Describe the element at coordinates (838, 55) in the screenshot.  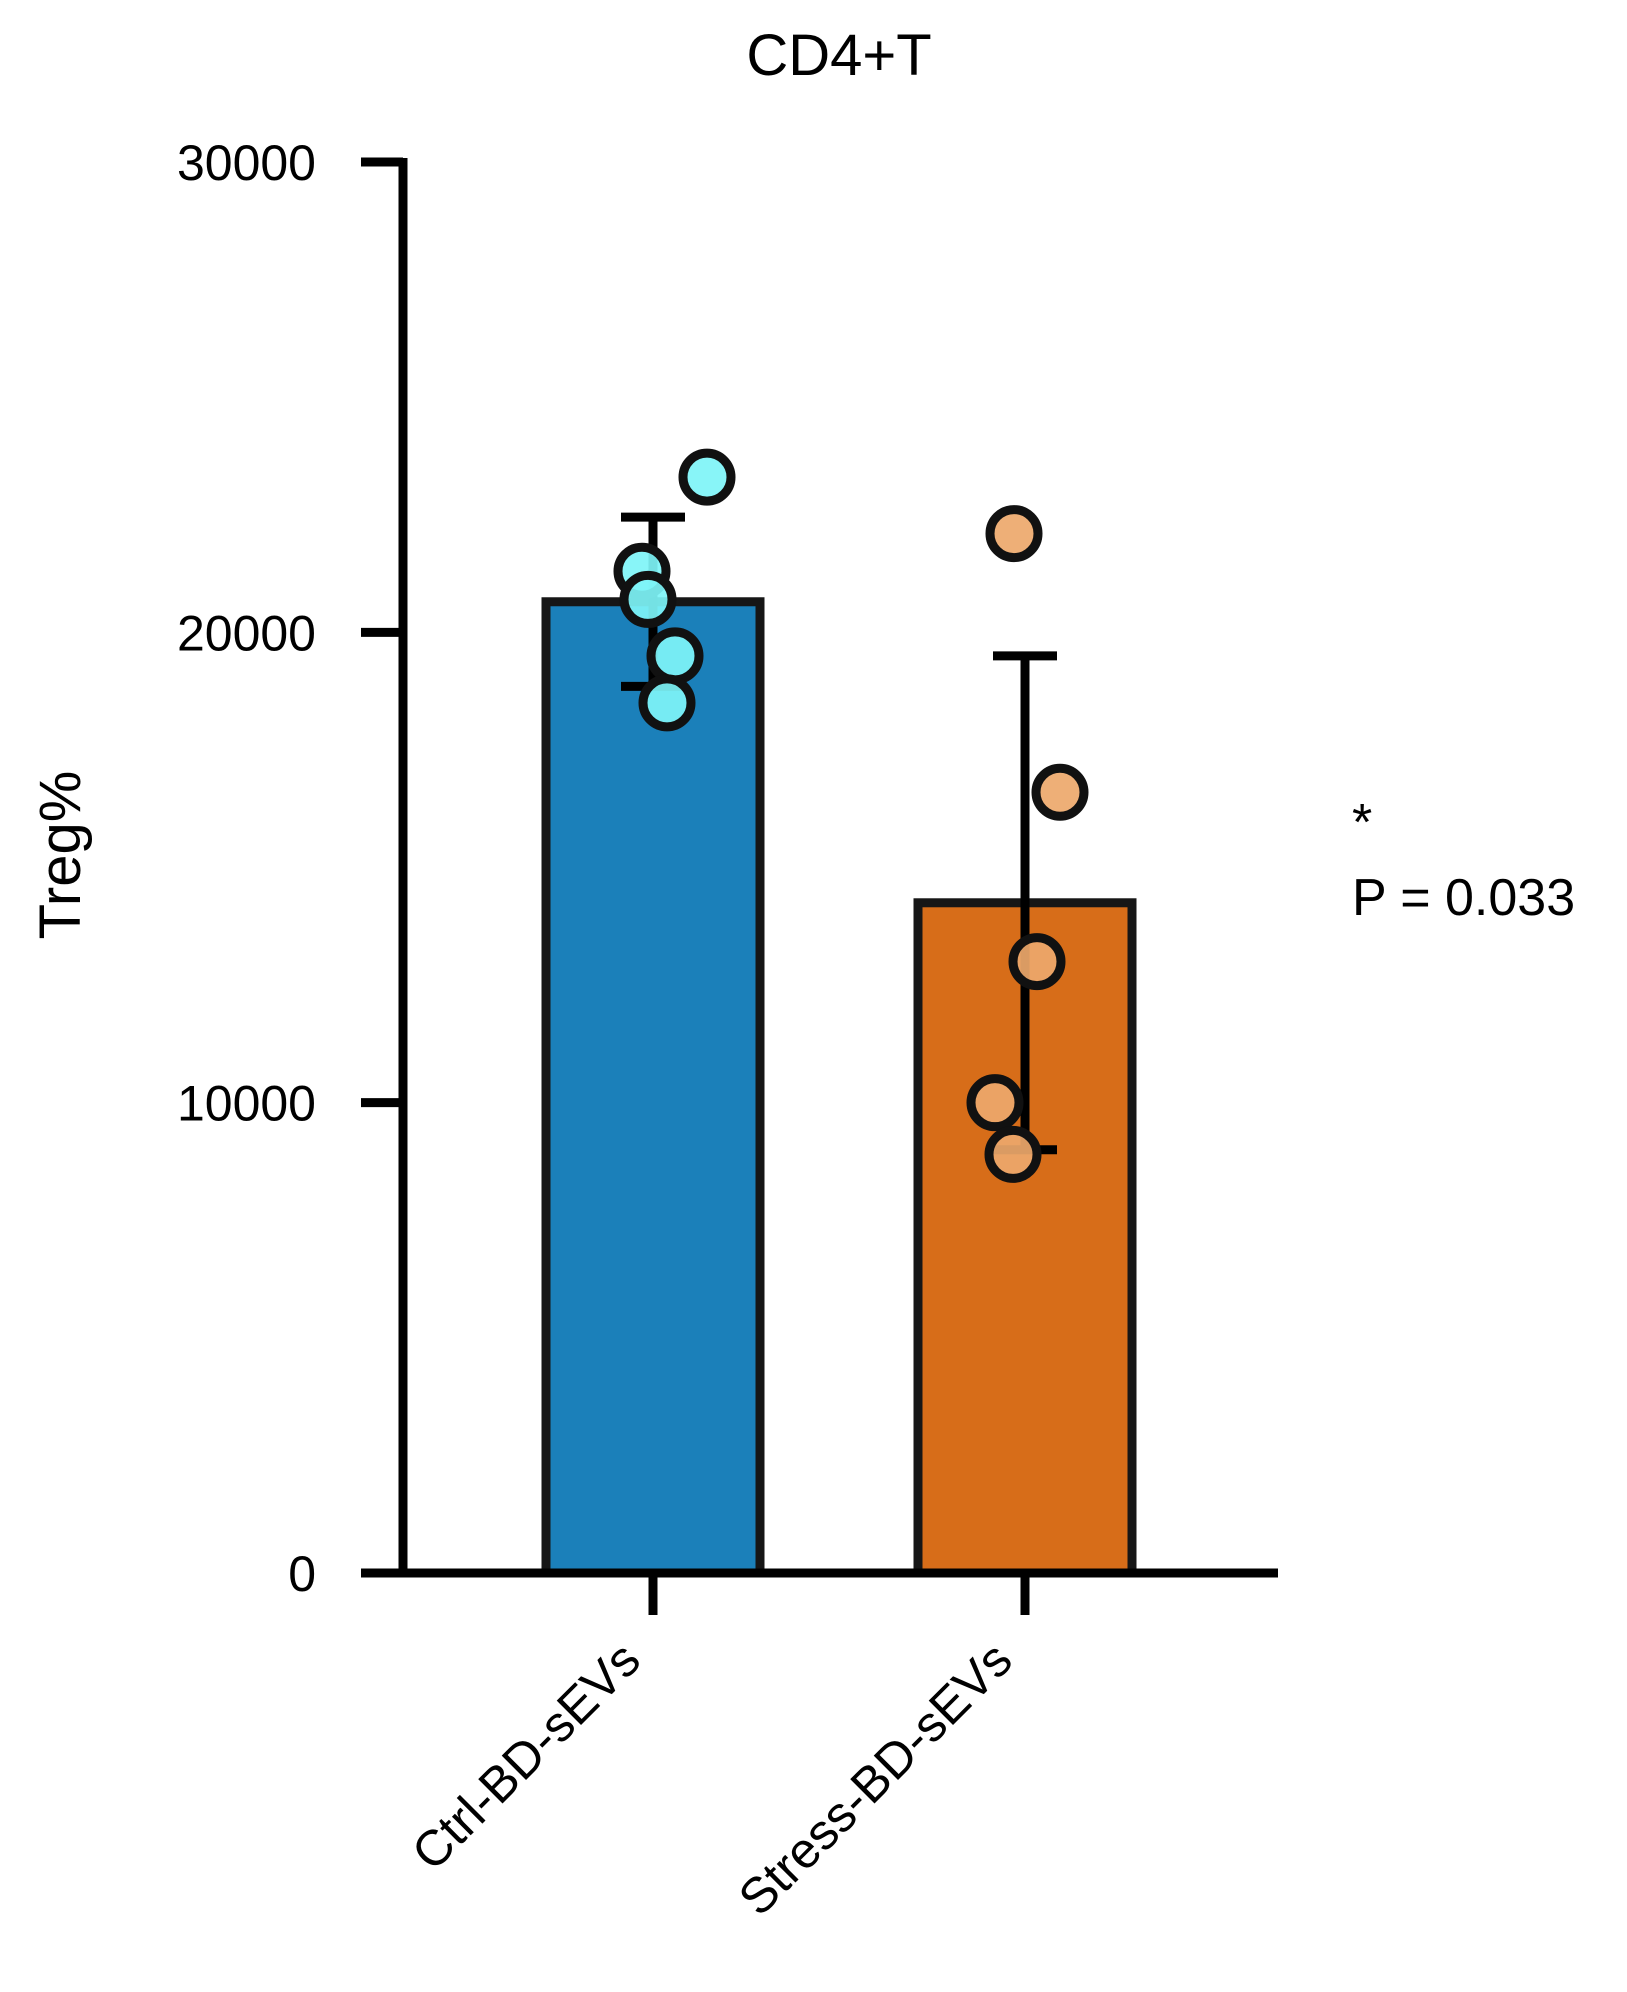
I see `chart-title: CD4+T` at that location.